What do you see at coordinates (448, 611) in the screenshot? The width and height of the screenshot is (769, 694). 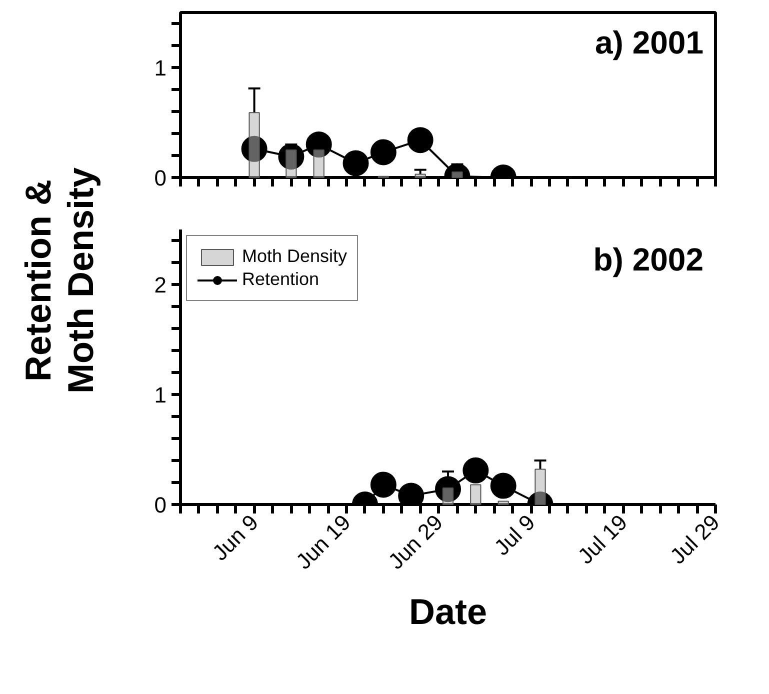 I see `x-axis-title: Date` at bounding box center [448, 611].